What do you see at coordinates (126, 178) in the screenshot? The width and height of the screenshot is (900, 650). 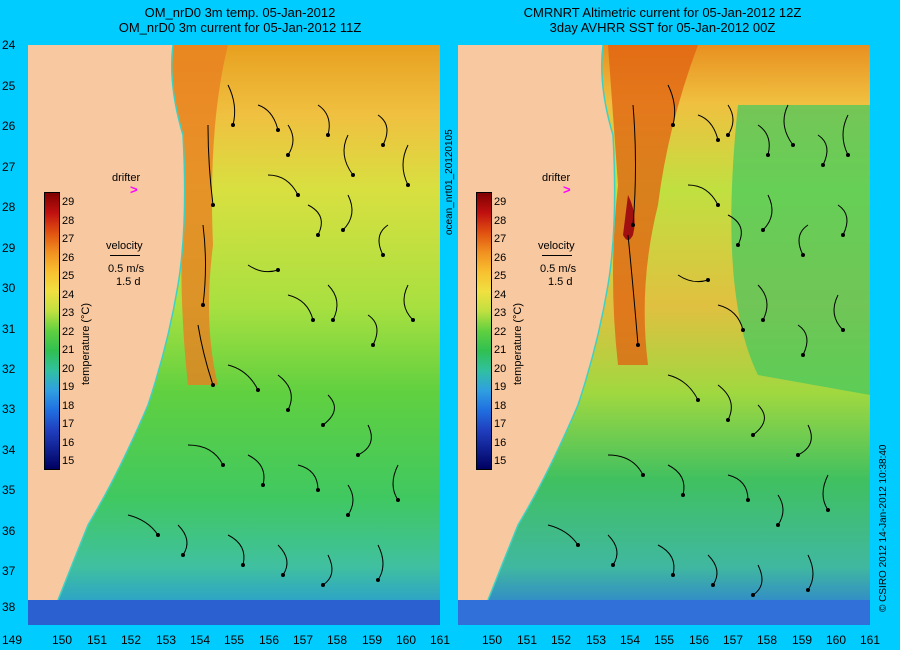 I see `left-drifter-label: drifter` at bounding box center [126, 178].